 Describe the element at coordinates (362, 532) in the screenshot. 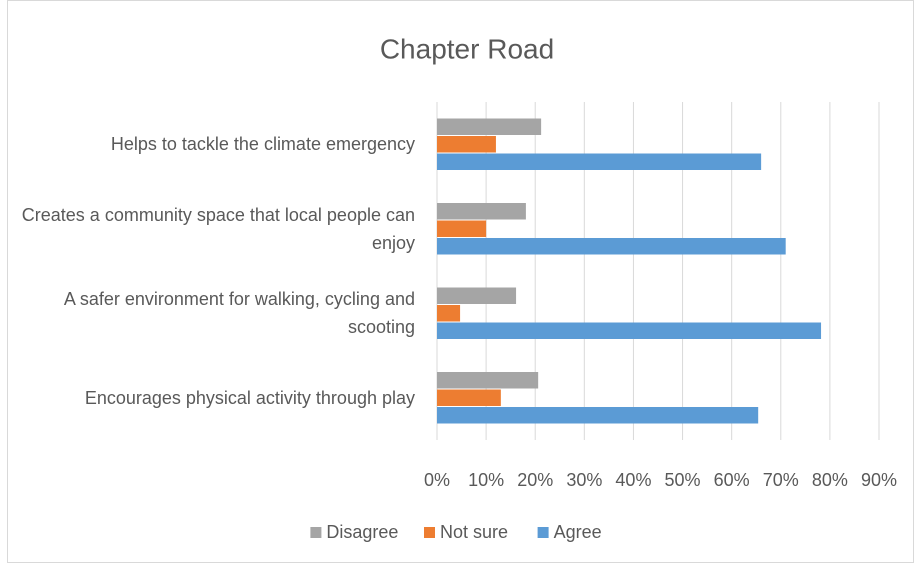

I see `legend-label: Disagree` at that location.